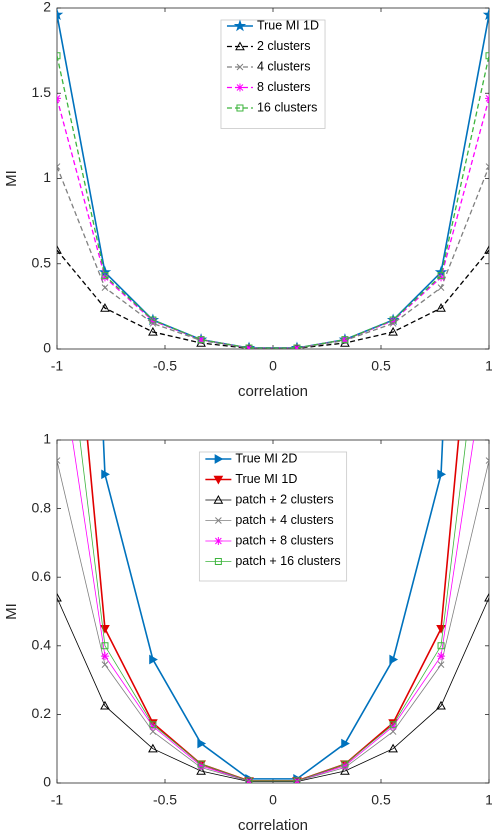 The width and height of the screenshot is (492, 834). I want to click on x-tick-label: -1, so click(57, 366).